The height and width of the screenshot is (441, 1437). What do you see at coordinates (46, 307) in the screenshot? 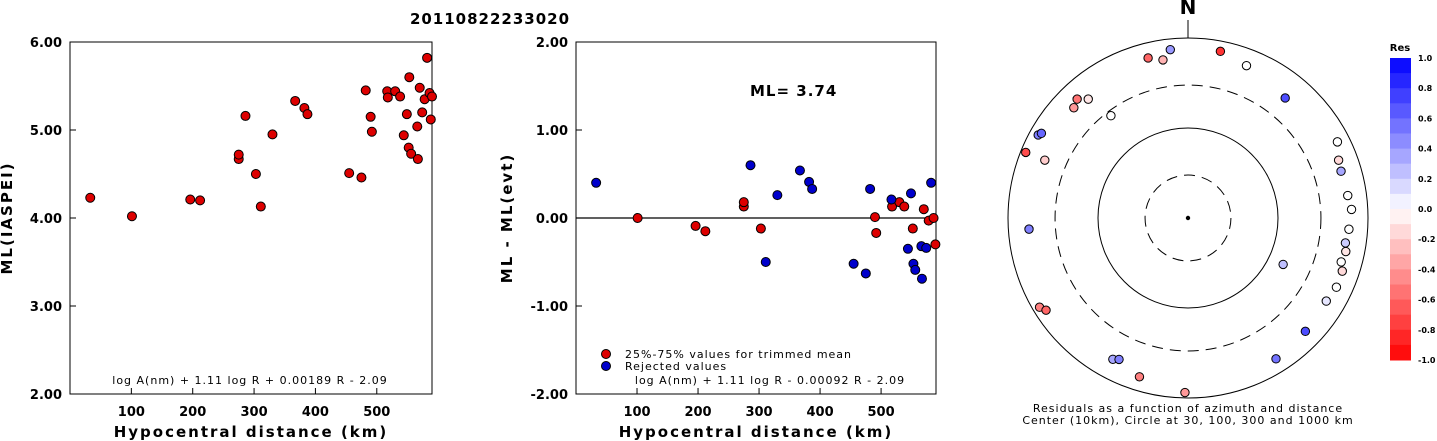
I see `y-tick-label: 3.00` at bounding box center [46, 307].